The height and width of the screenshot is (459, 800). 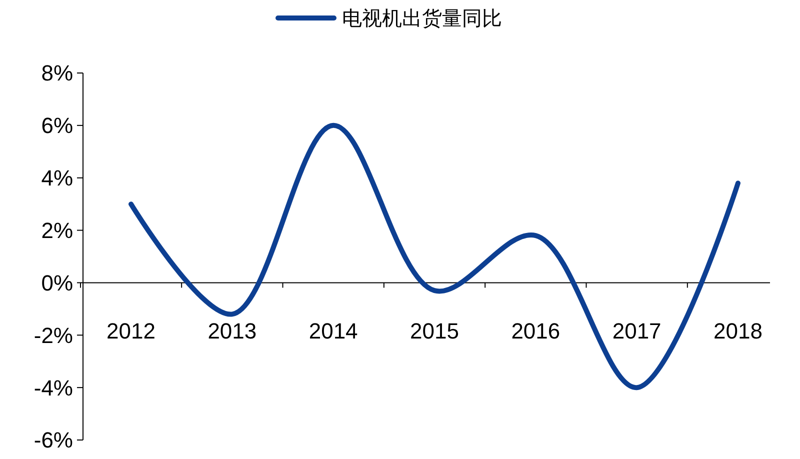 What do you see at coordinates (422, 18) in the screenshot?
I see `legend-label: 电视机出货量同比` at bounding box center [422, 18].